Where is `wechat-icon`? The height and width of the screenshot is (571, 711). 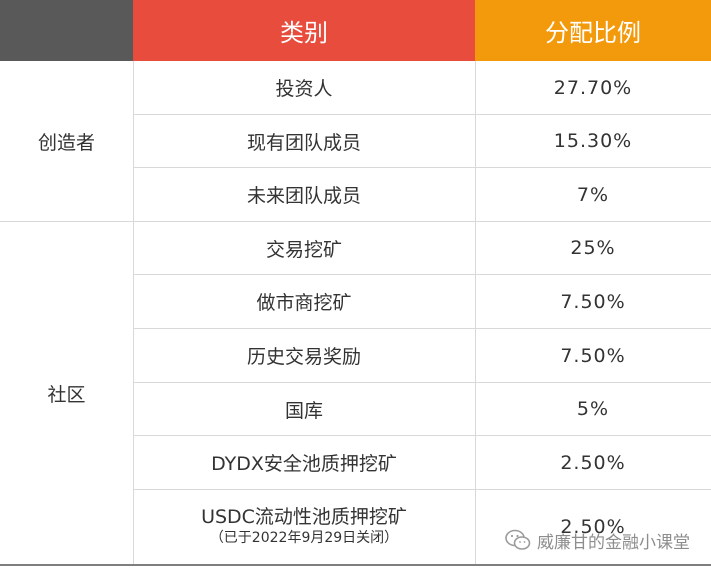
wechat-icon is located at coordinates (518, 539).